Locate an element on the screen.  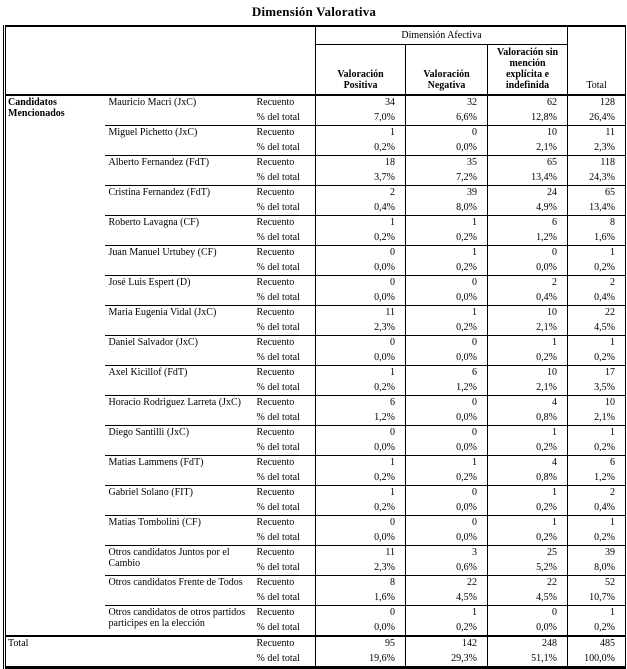
value-cell-recuento: 11 is located at coordinates (360, 313).